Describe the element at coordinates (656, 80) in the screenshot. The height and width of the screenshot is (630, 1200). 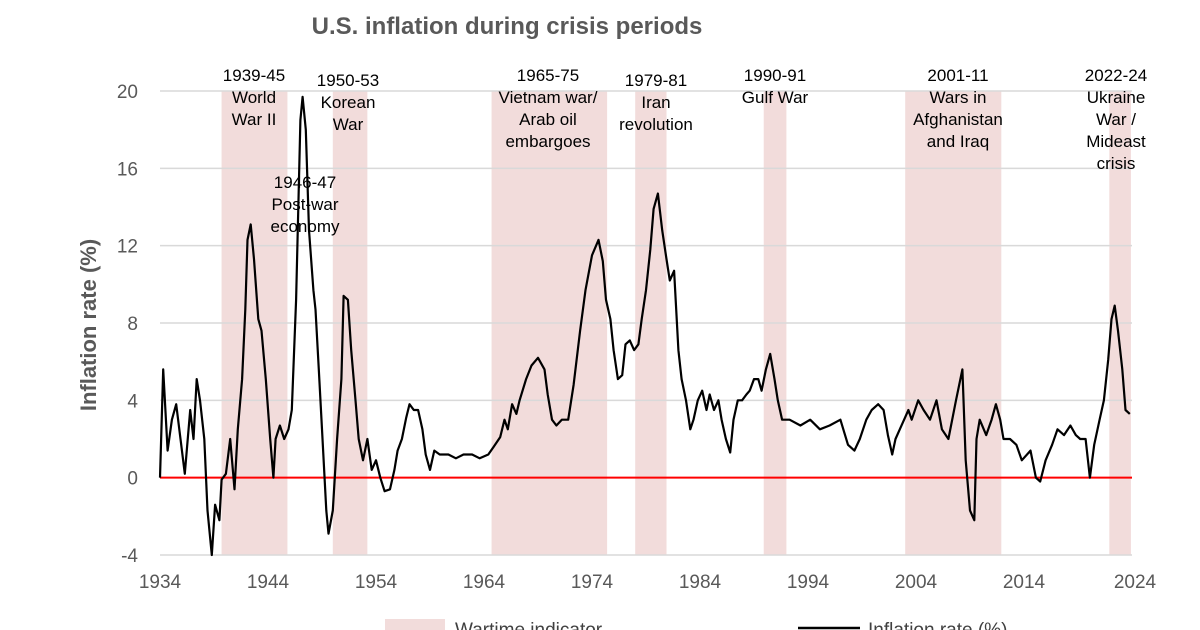
I see `annotation-line: 1979-81` at that location.